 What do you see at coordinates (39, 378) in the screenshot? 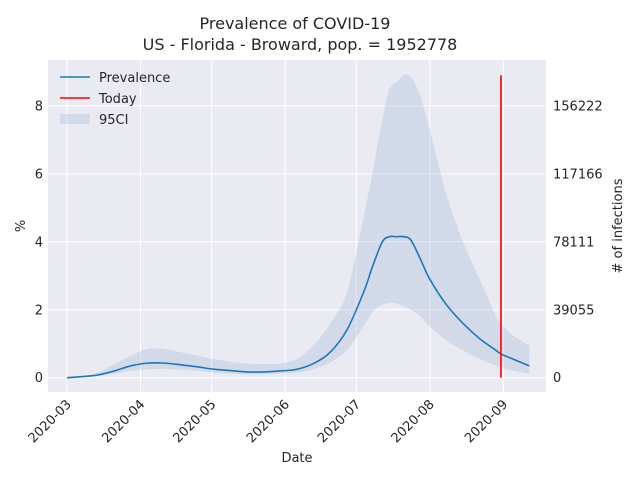
I see `y-tick-label: 0` at bounding box center [39, 378].